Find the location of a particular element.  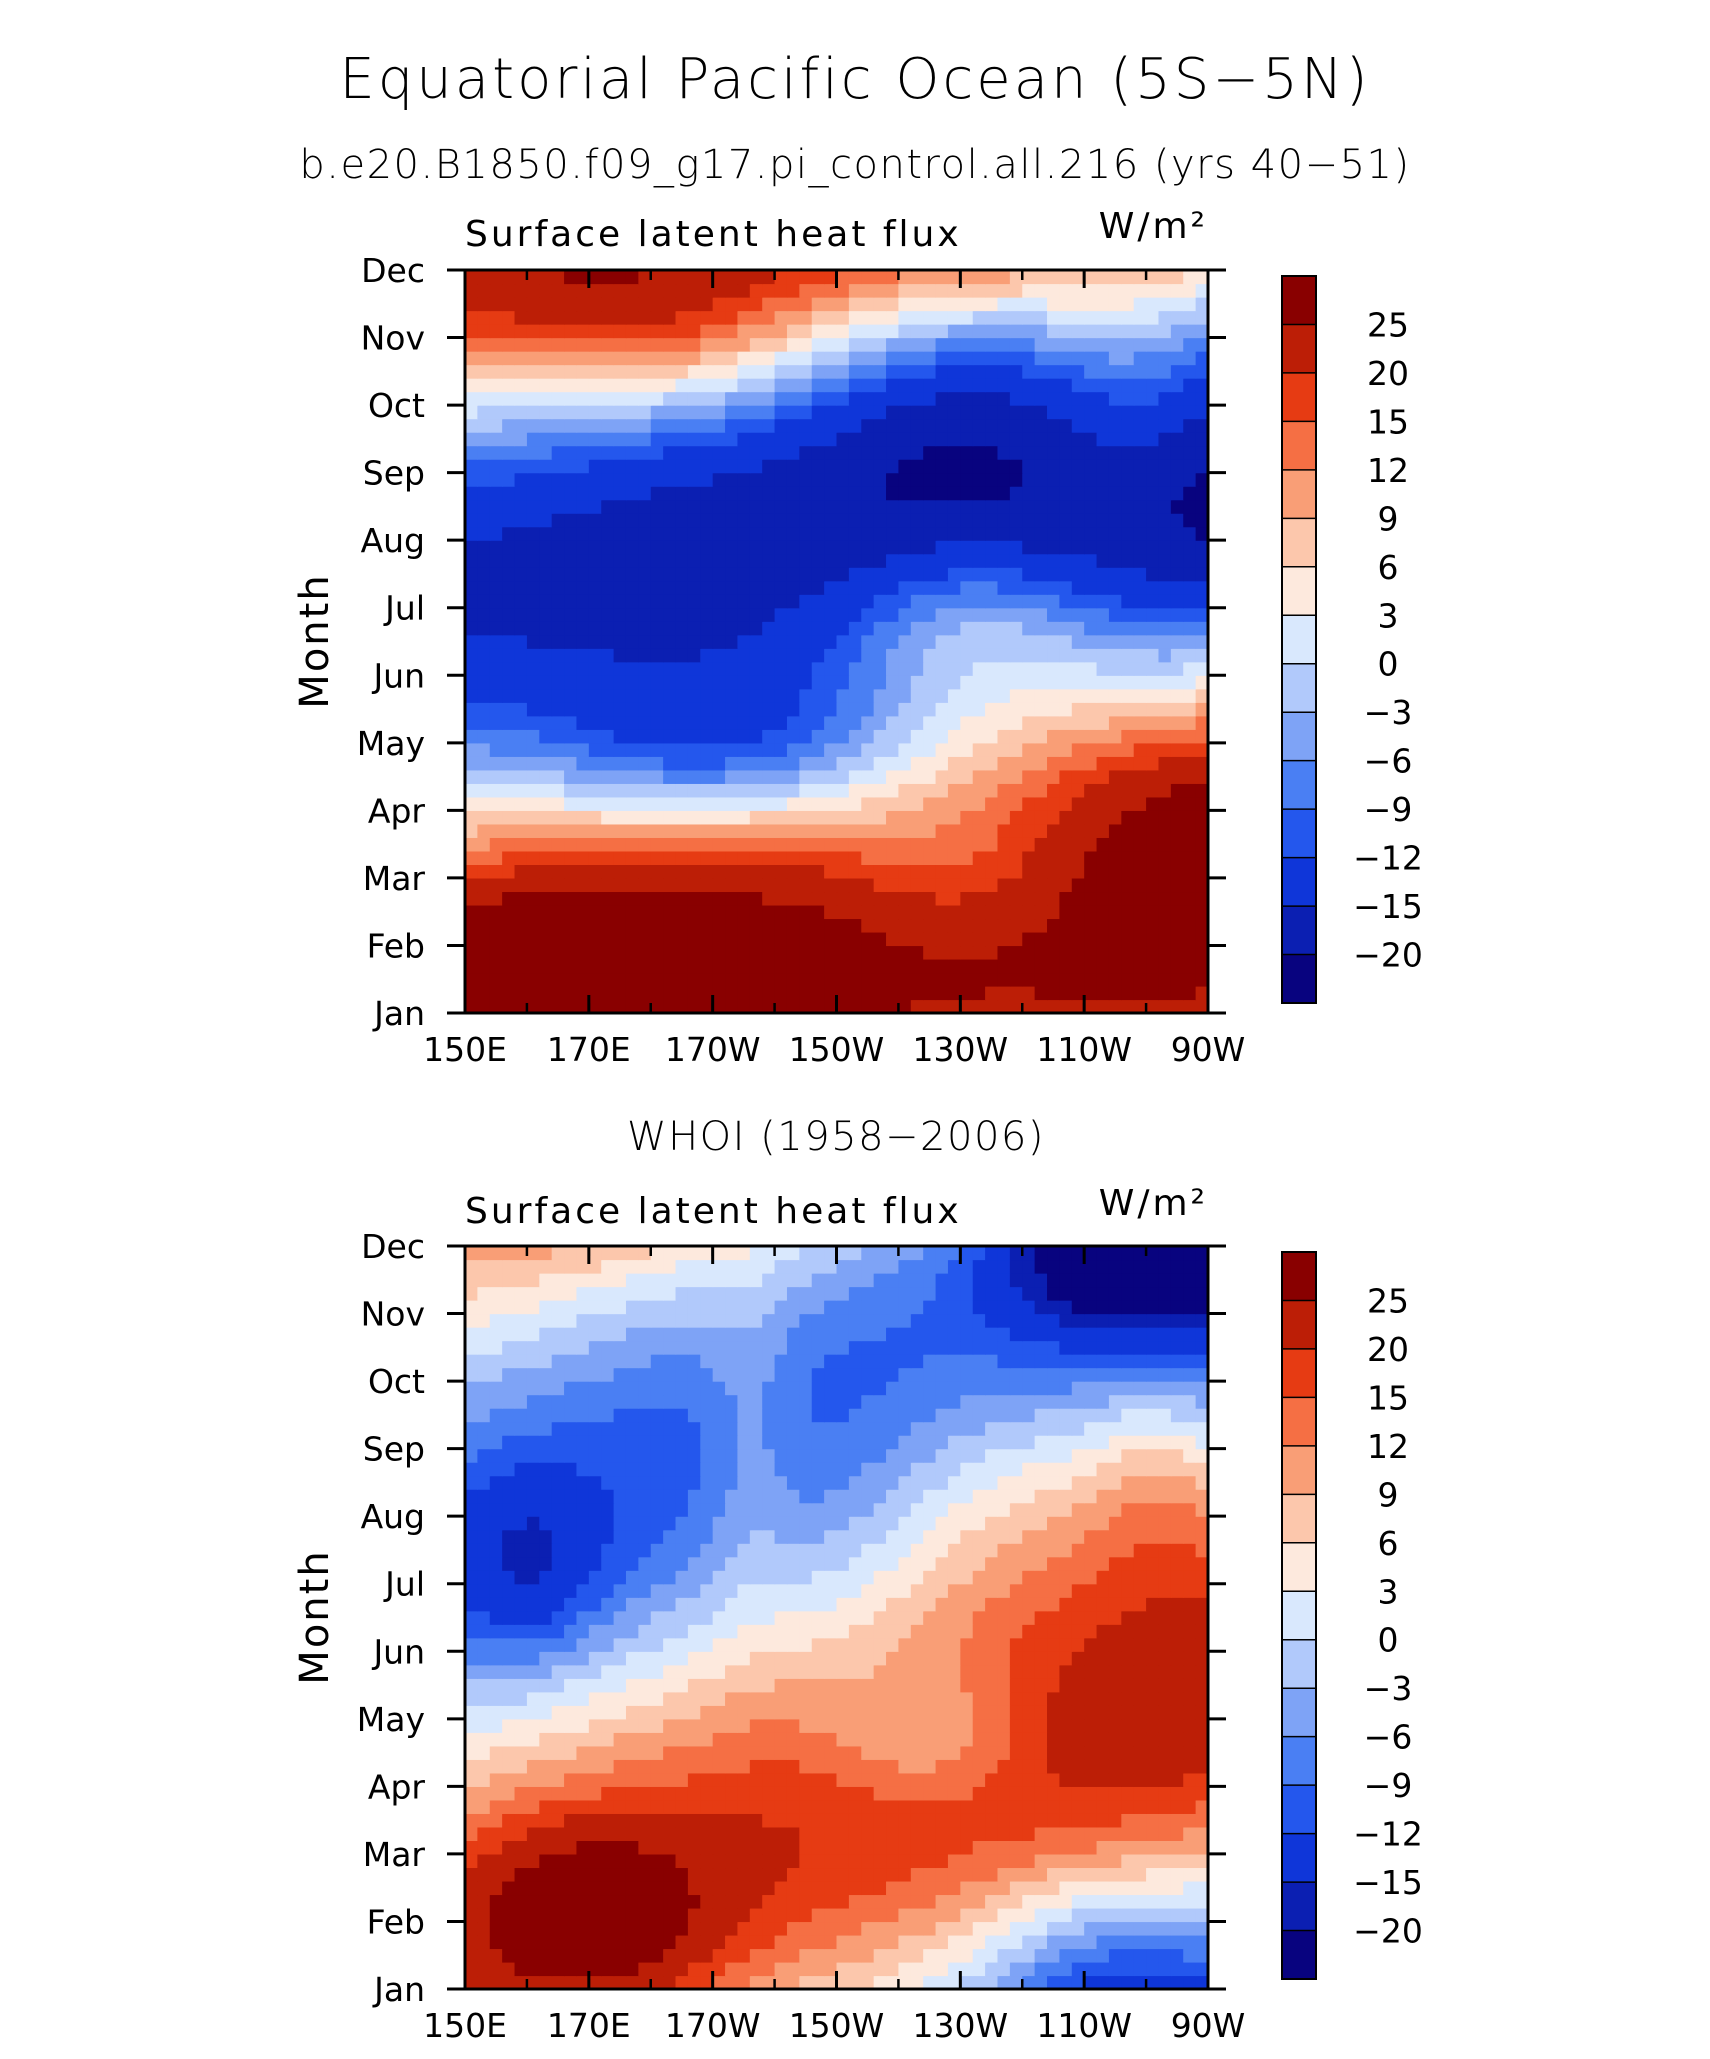

colorbar-swatch is located at coordinates (1299, 882).